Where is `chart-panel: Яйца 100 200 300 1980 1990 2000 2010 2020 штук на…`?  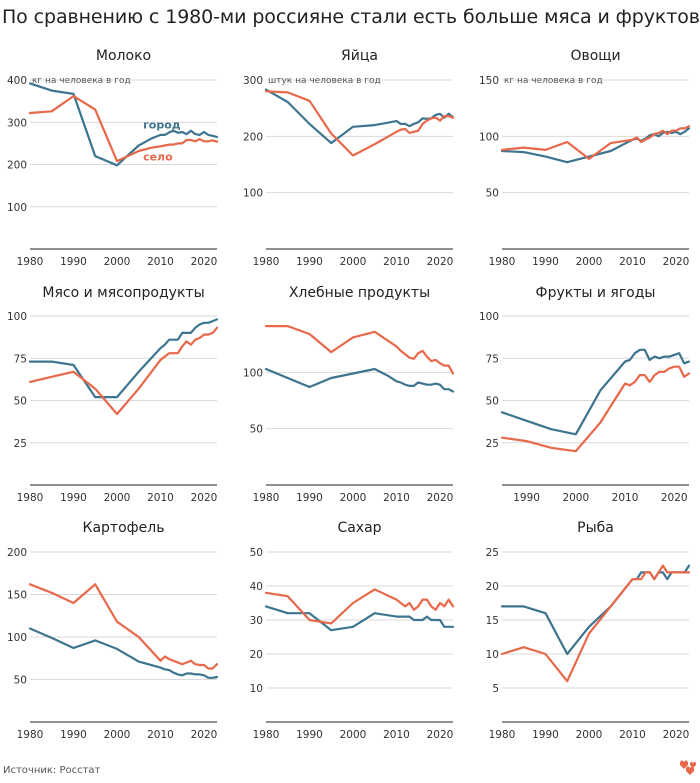
chart-panel: Яйца 100 200 300 1980 1990 2000 2010 2020 штук на… is located at coordinates (349, 158).